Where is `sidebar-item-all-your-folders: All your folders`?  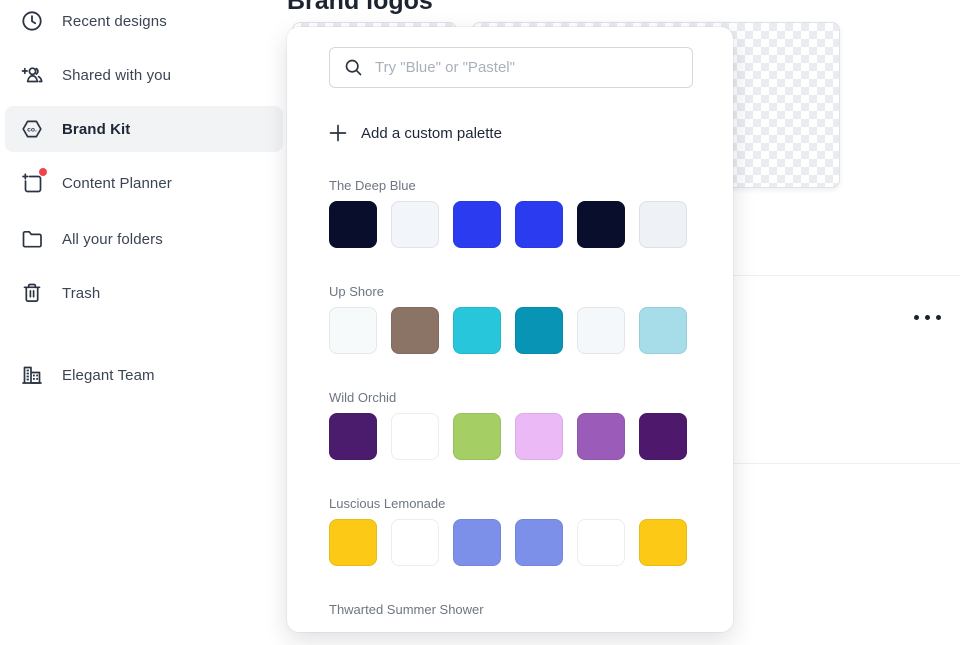
sidebar-item-all-your-folders: All your folders is located at coordinates (144, 239).